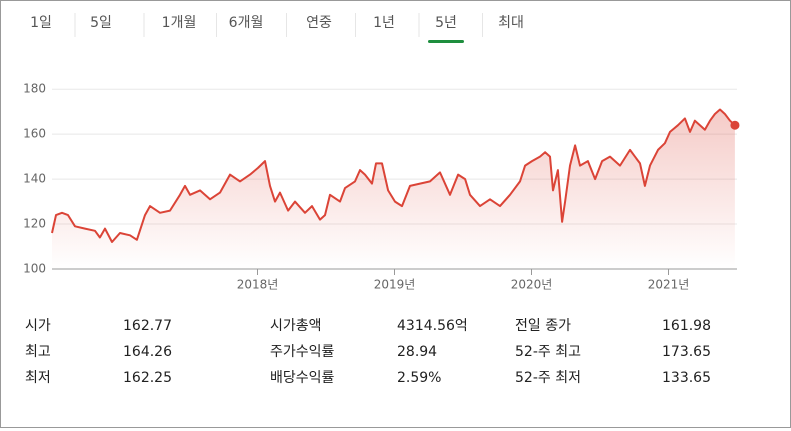 This screenshot has height=431, width=791. Describe the element at coordinates (302, 352) in the screenshot. I see `stat-label: 주가수익률` at that location.